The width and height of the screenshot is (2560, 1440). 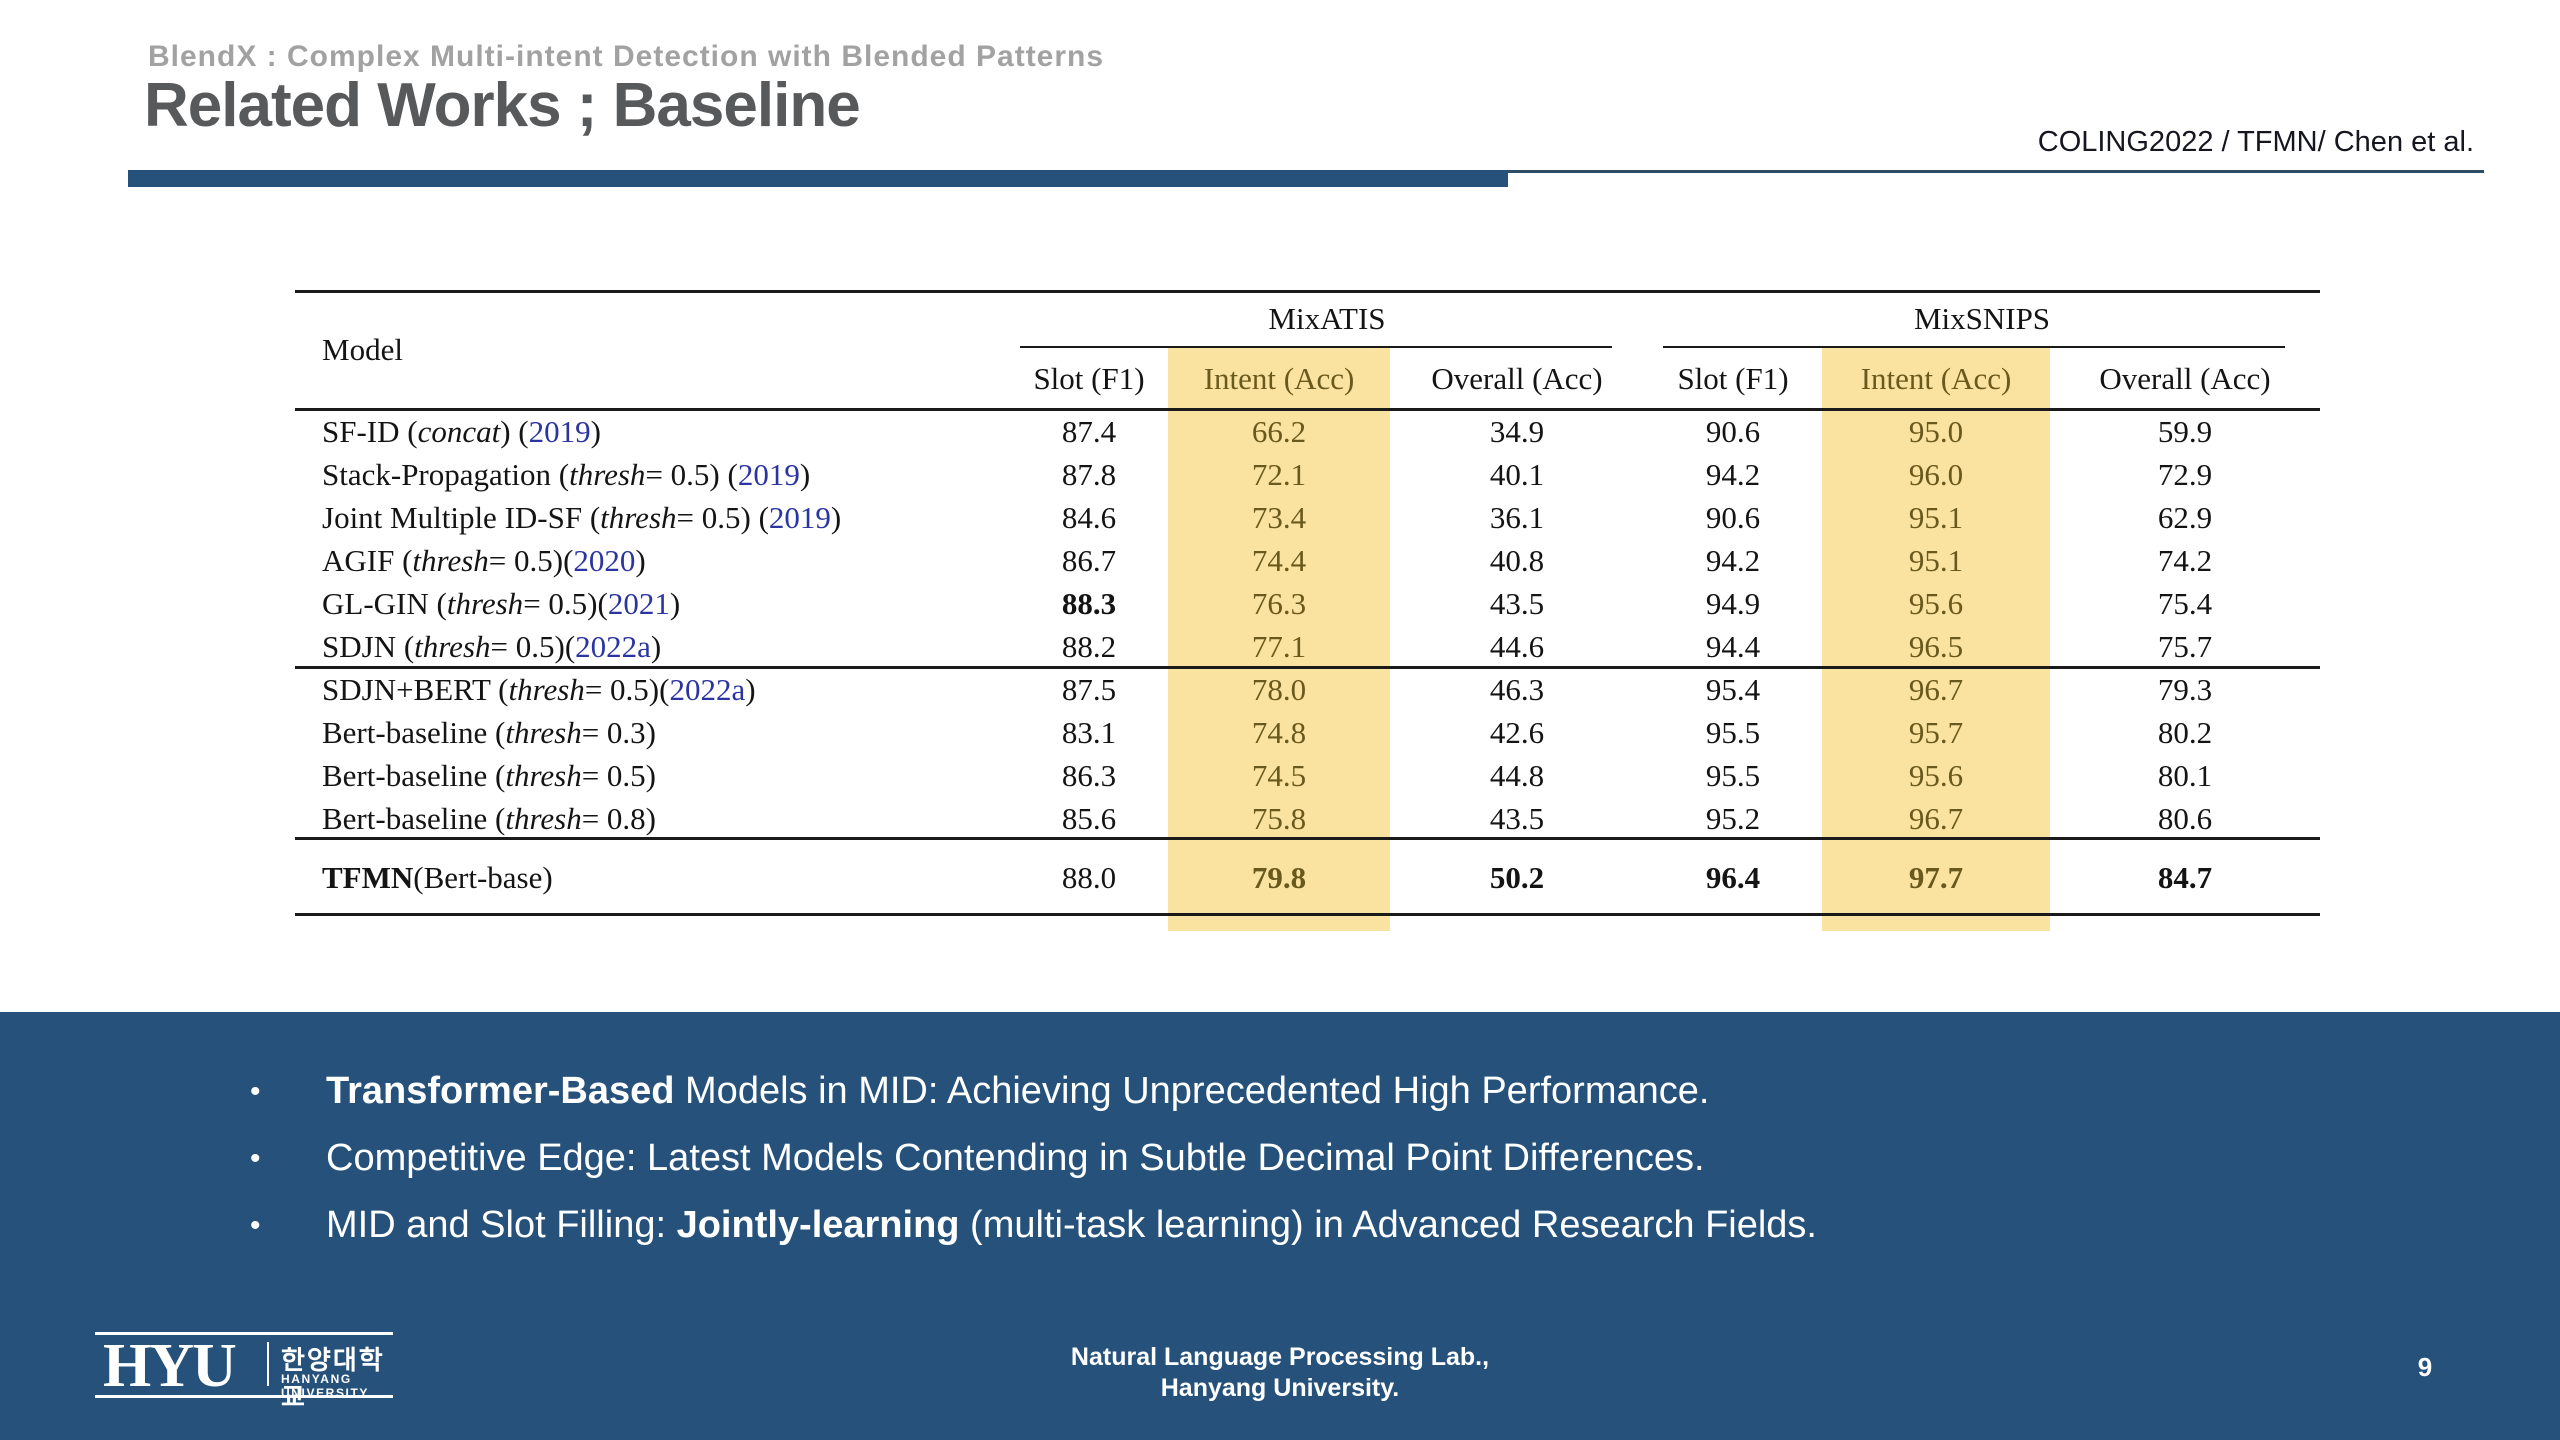 What do you see at coordinates (1279, 818) in the screenshot?
I see `table-value-cell: 75.8` at bounding box center [1279, 818].